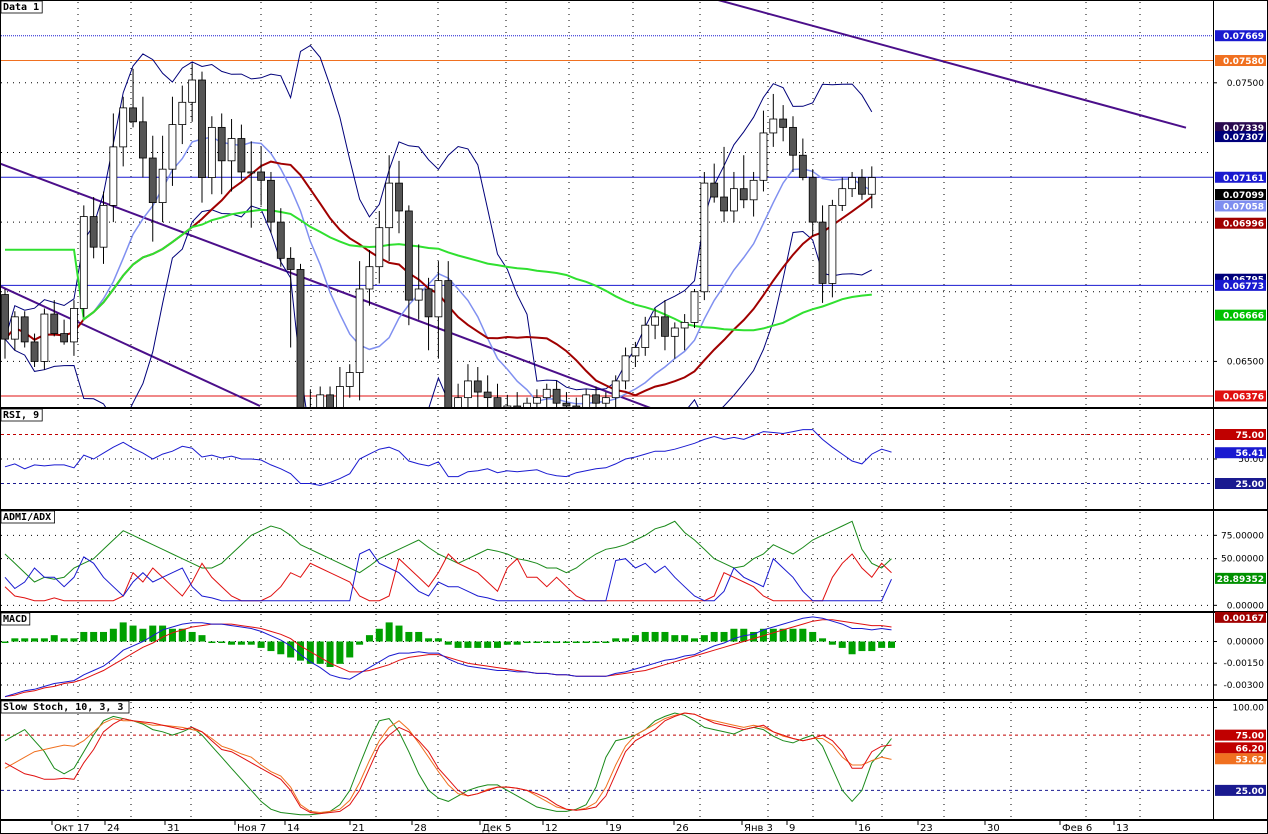 This screenshot has width=1268, height=834. Describe the element at coordinates (993, 828) in the screenshot. I see `x-tick-label: 30` at that location.